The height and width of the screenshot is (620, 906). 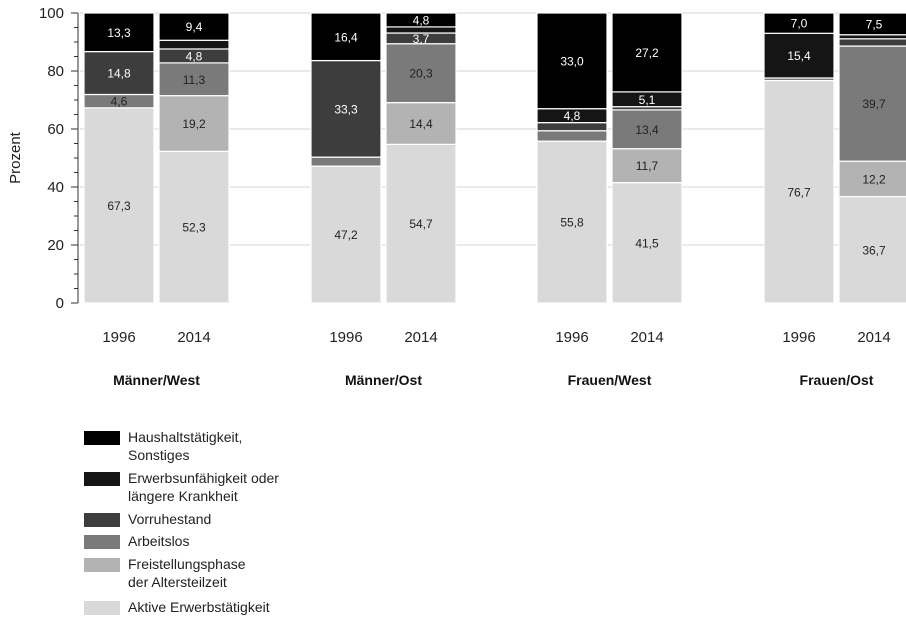 What do you see at coordinates (187, 573) in the screenshot?
I see `legend-label: Freistellungsphase der Altersteilzeit` at bounding box center [187, 573].